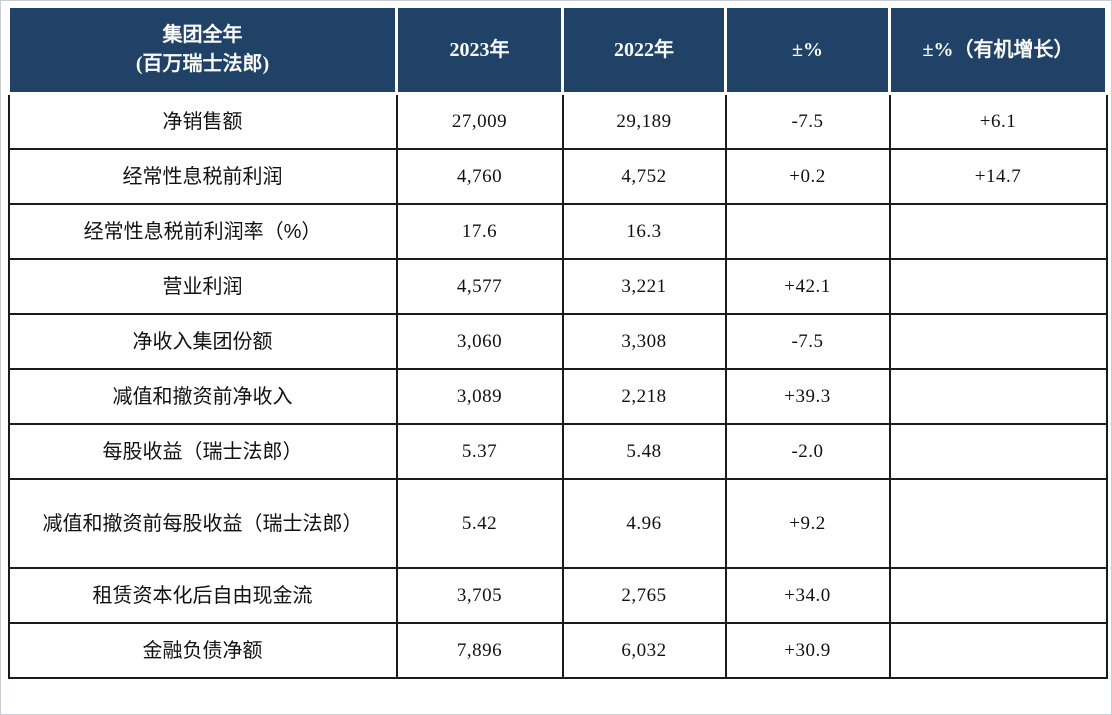  Describe the element at coordinates (807, 523) in the screenshot. I see `value-change-pct: +9.2` at that location.